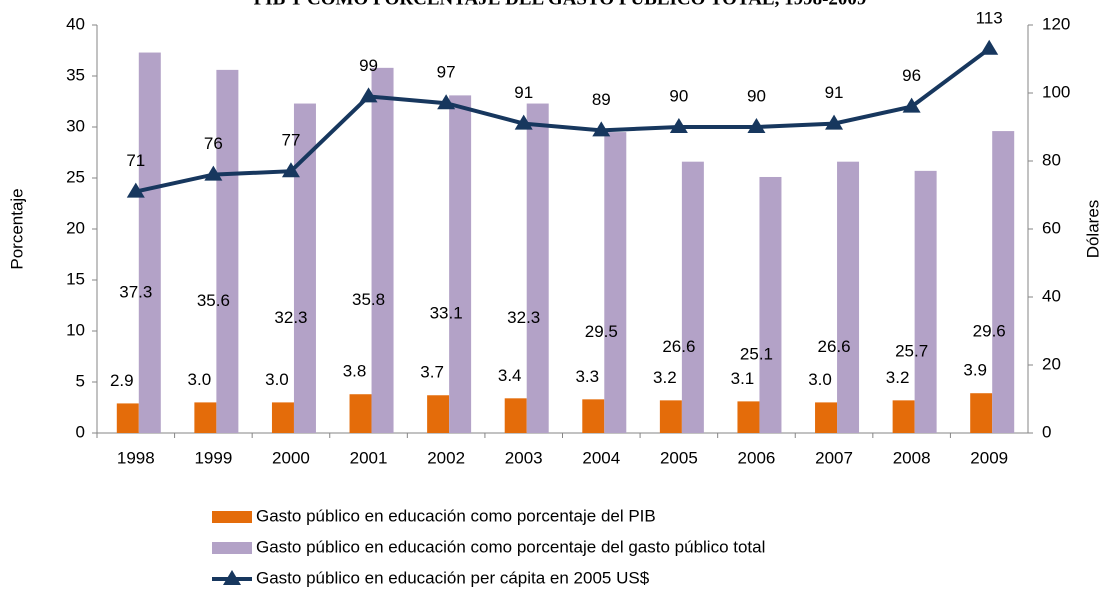 Image resolution: width=1112 pixels, height=592 pixels. I want to click on value-label: 113, so click(989, 17).